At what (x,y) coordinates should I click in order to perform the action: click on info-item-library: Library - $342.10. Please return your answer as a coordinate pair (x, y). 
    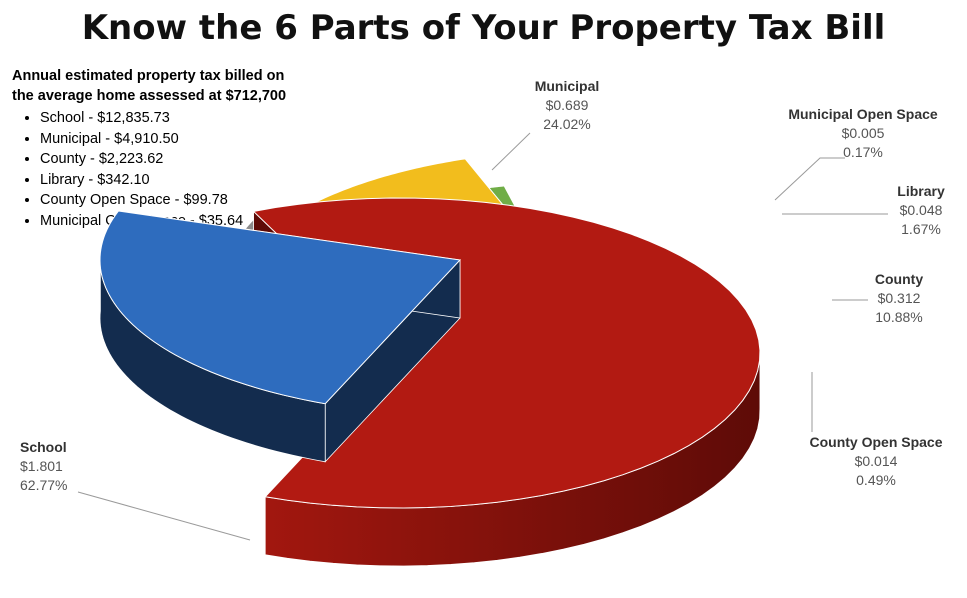
    Looking at the image, I should click on (163, 180).